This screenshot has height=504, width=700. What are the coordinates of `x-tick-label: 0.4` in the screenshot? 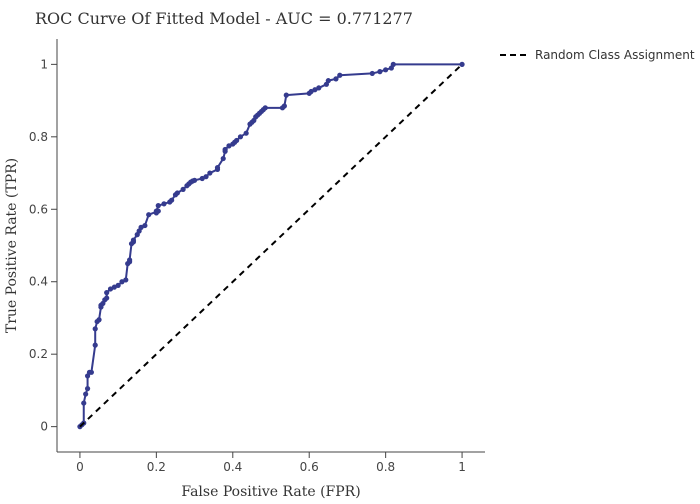 It's located at (232, 467).